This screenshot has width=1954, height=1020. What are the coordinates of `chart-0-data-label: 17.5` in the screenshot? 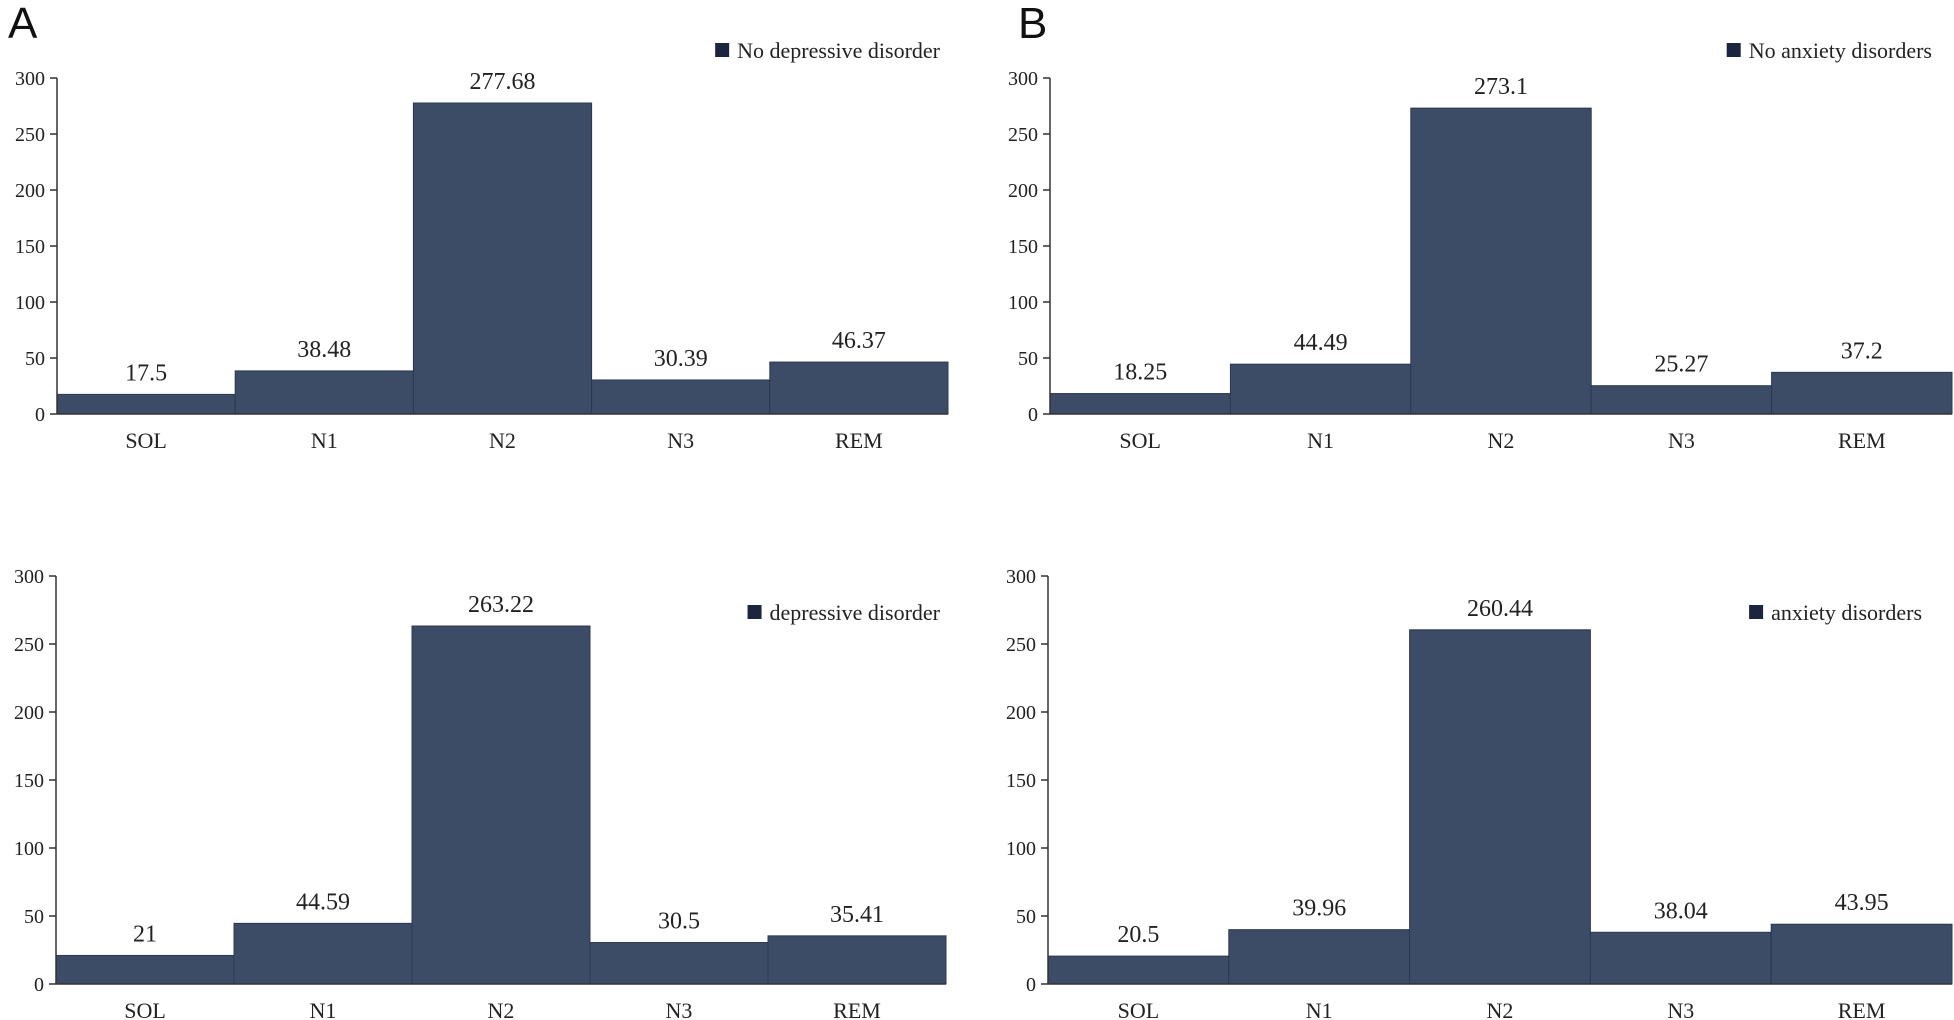 It's located at (146, 373).